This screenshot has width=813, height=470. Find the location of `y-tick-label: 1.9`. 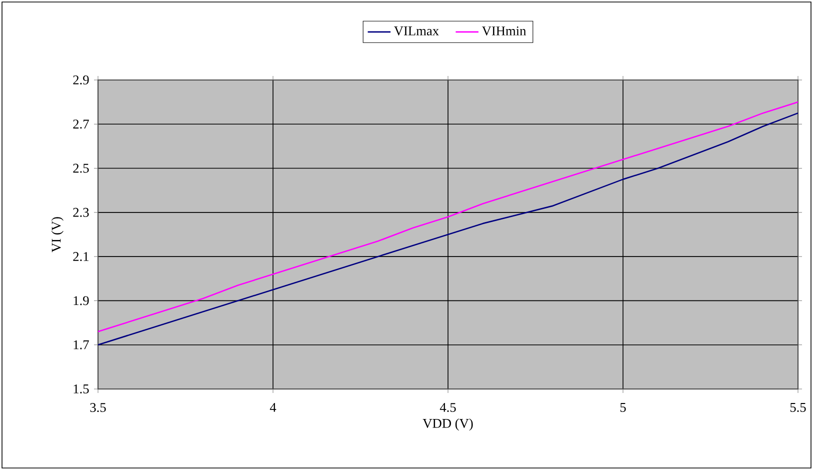

y-tick-label: 1.9 is located at coordinates (81, 301).